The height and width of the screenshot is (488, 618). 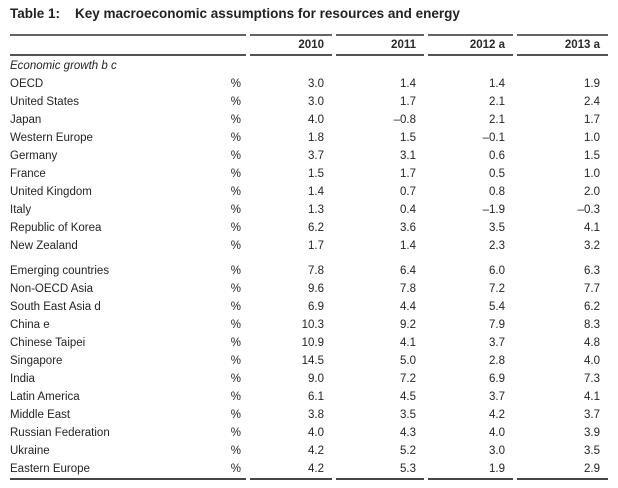 What do you see at coordinates (316, 415) in the screenshot?
I see `row-value-cell: 3.8` at bounding box center [316, 415].